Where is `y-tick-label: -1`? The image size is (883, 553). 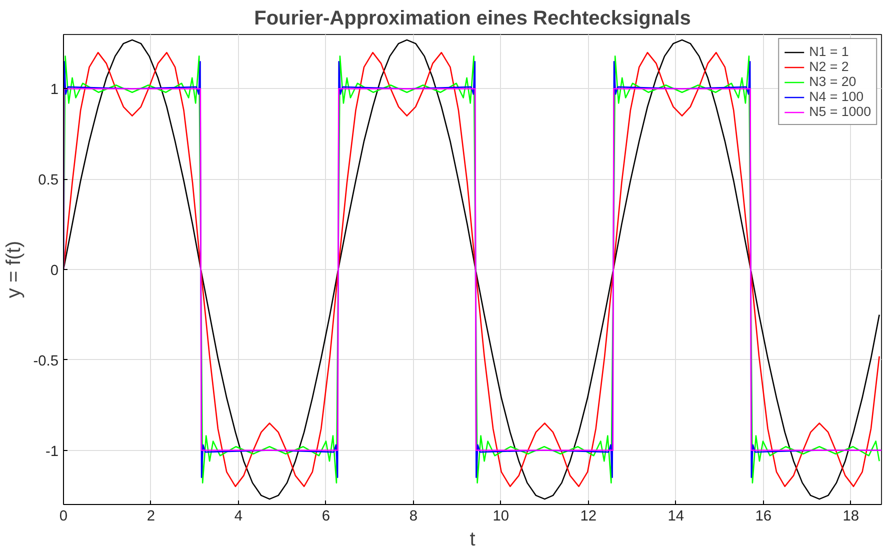 y-tick-label: -1 is located at coordinates (52, 452).